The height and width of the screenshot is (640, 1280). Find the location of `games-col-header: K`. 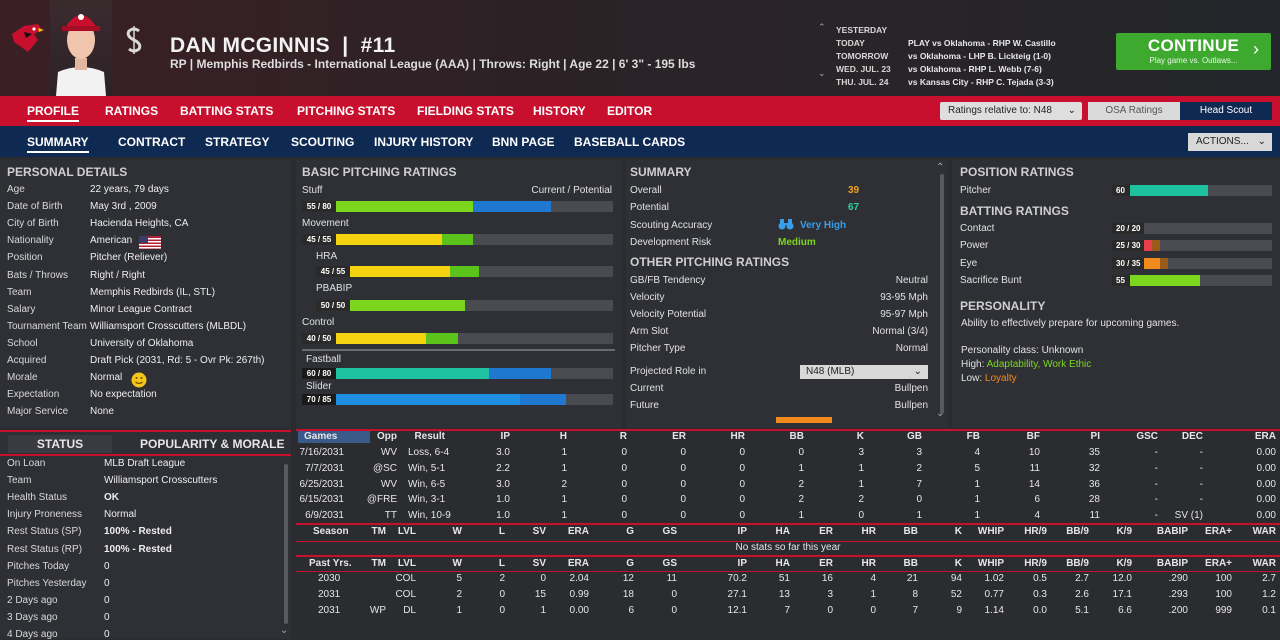

games-col-header: K is located at coordinates (860, 436).